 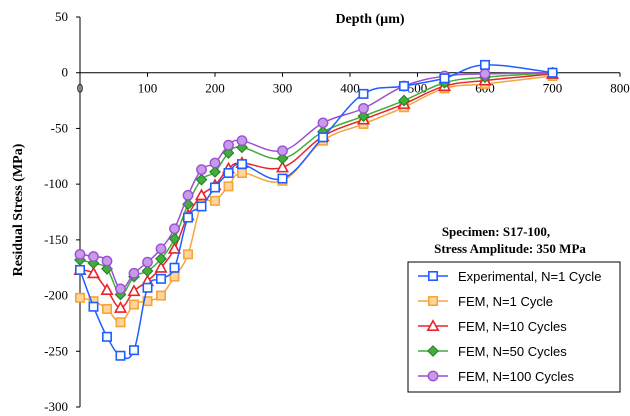 I want to click on y-tick-label: 0, so click(x=65, y=72).